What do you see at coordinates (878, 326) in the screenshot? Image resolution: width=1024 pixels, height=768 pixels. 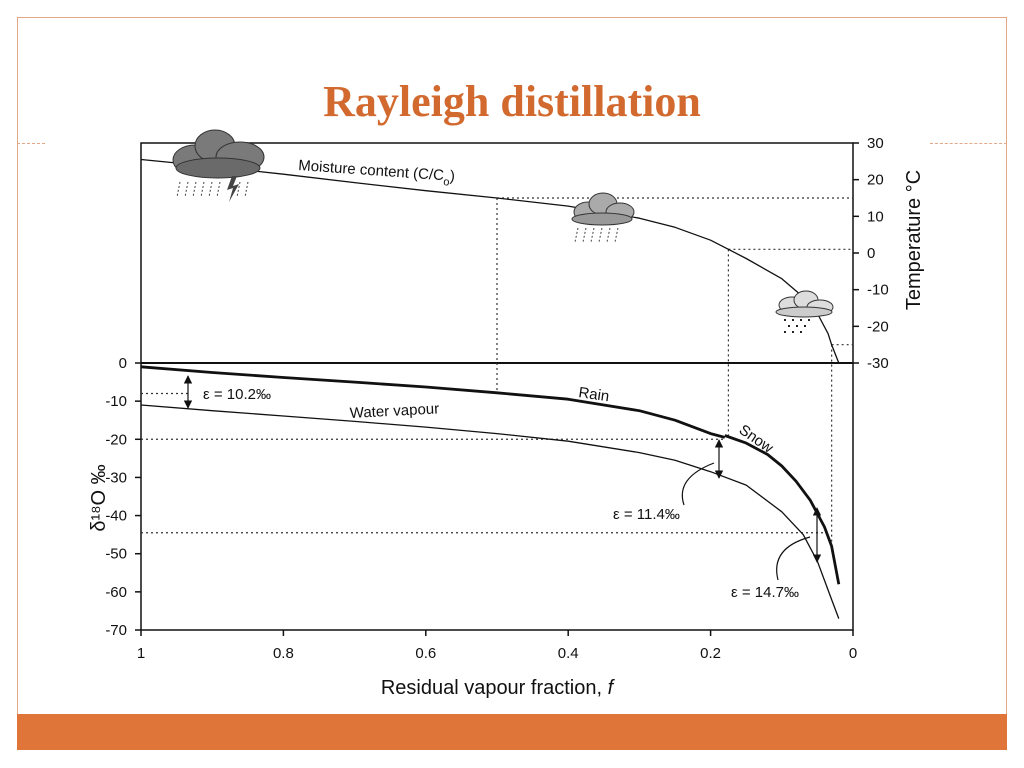 I see `y-tick-label-right: -20` at bounding box center [878, 326].